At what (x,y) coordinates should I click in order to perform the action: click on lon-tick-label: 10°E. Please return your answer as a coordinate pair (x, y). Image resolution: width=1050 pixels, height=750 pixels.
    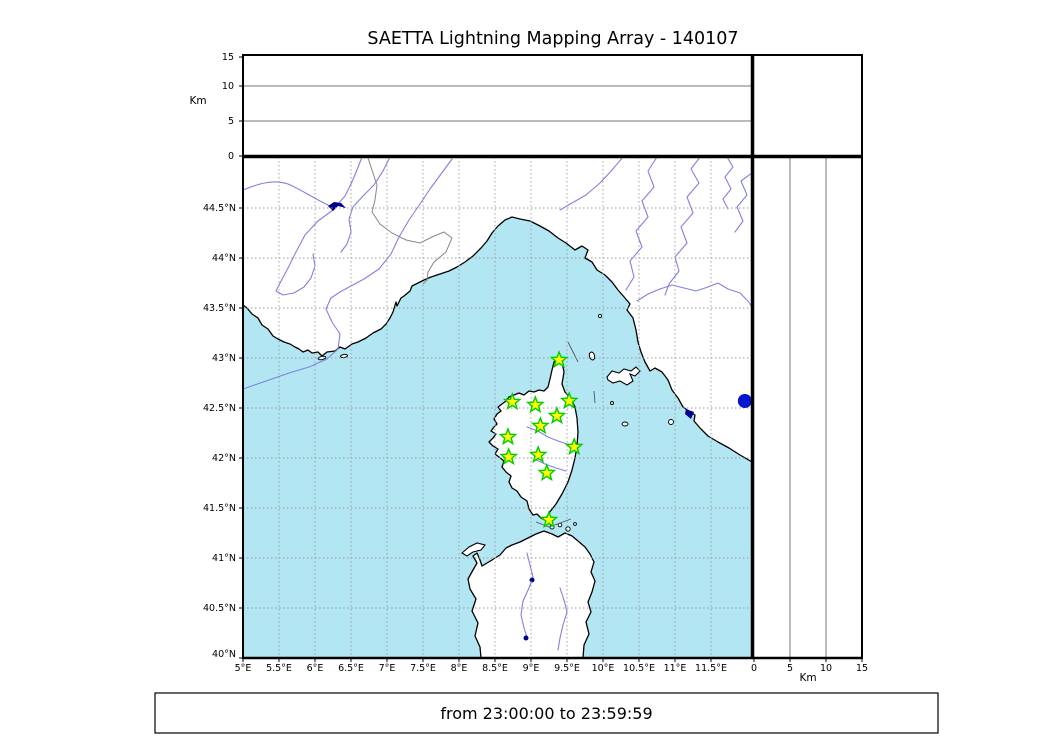
    Looking at the image, I should click on (603, 668).